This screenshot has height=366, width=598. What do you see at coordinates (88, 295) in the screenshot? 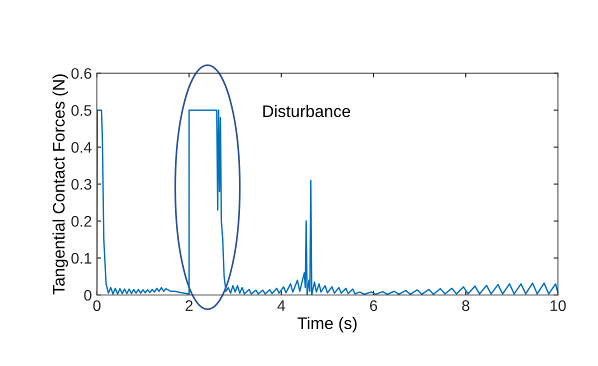
I see `y-tick-label: 0` at bounding box center [88, 295].